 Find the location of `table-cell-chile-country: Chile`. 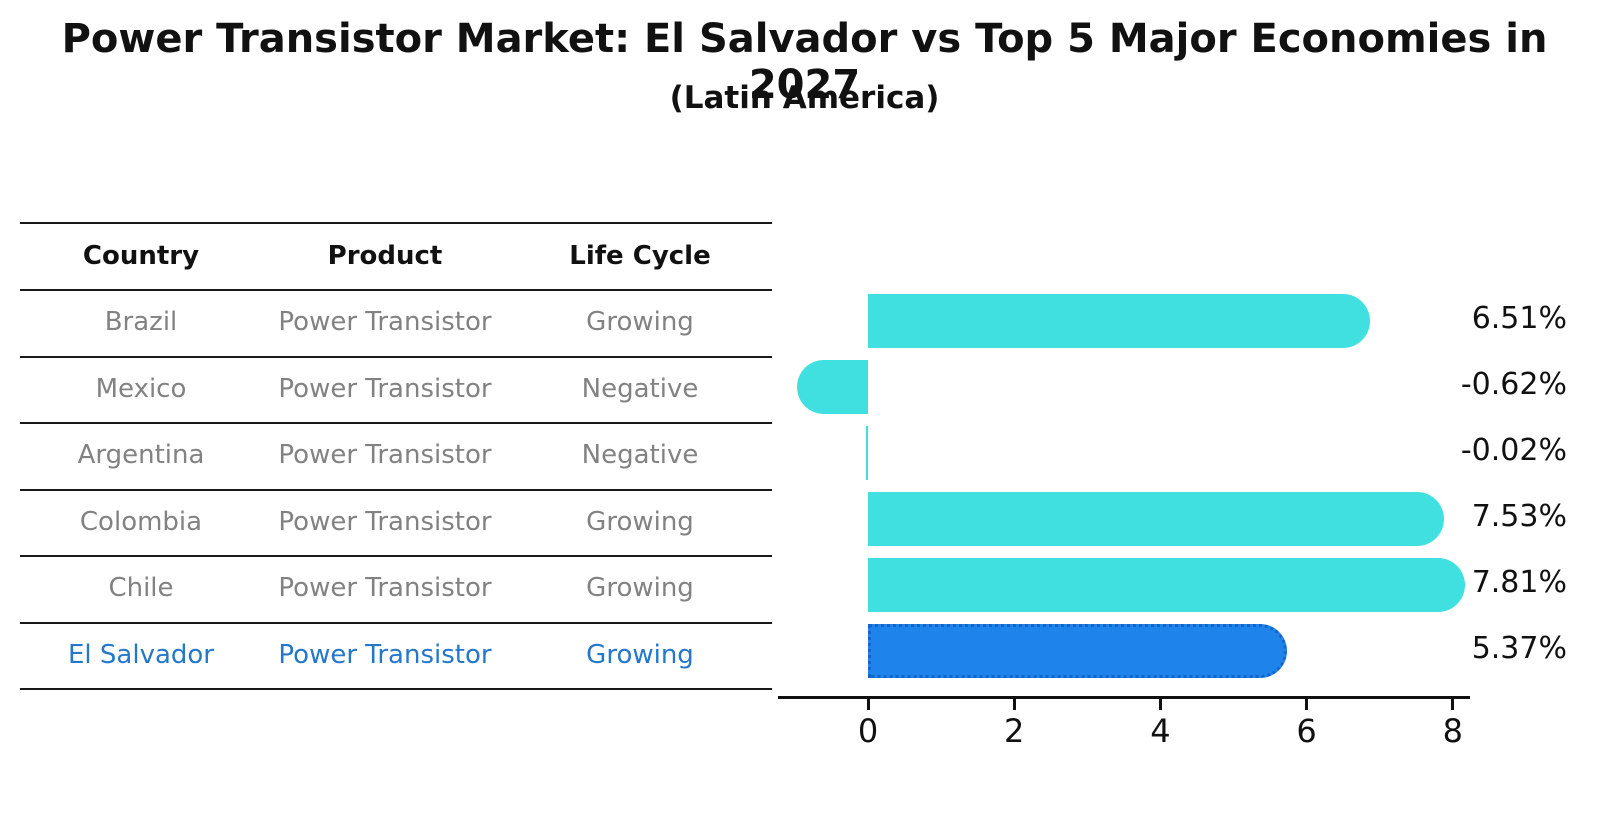

table-cell-chile-country: Chile is located at coordinates (141, 588).